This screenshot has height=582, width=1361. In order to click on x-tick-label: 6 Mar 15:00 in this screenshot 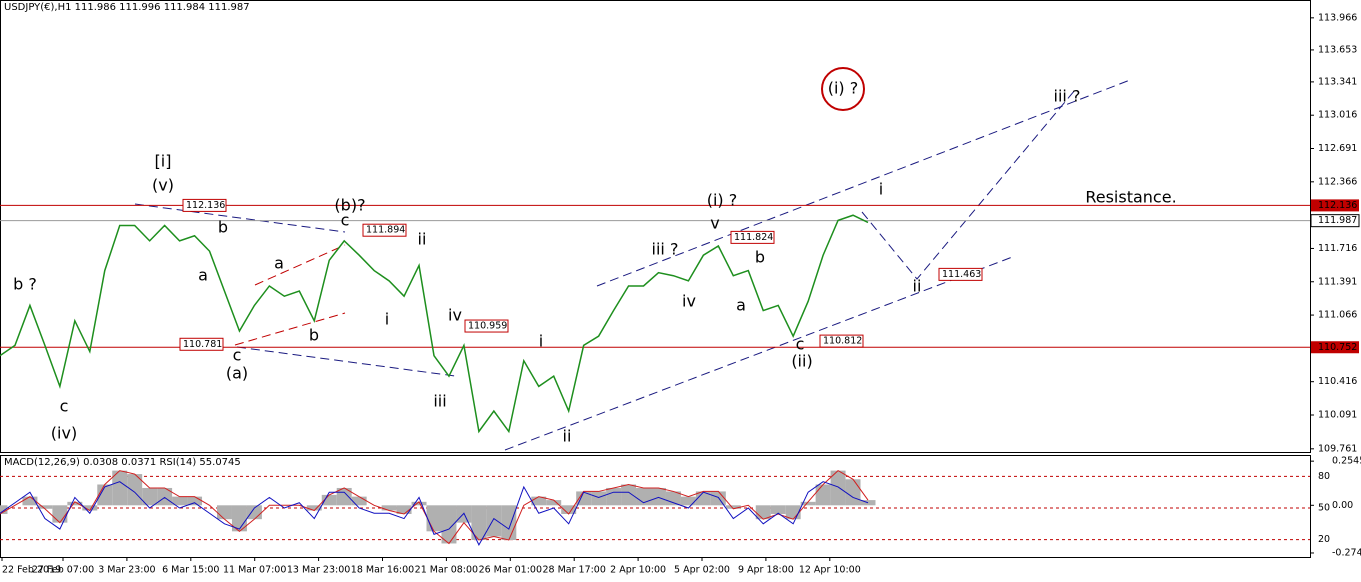, I will do `click(190, 570)`.